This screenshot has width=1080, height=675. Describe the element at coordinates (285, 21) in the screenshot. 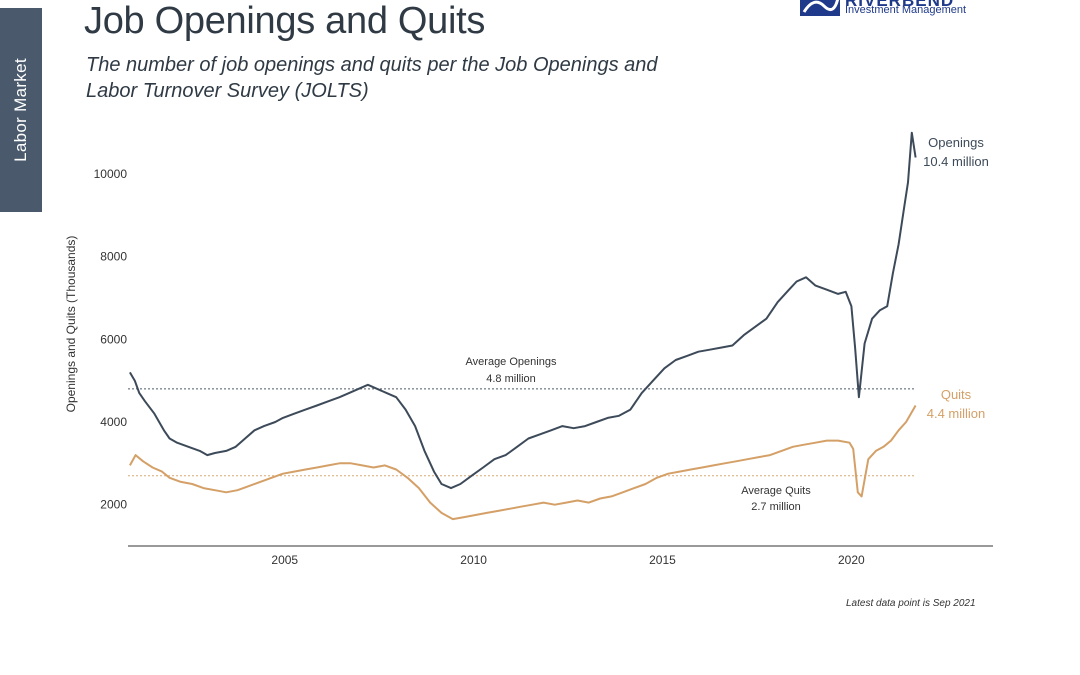

I see `page-title: Job Openings and Quits` at that location.